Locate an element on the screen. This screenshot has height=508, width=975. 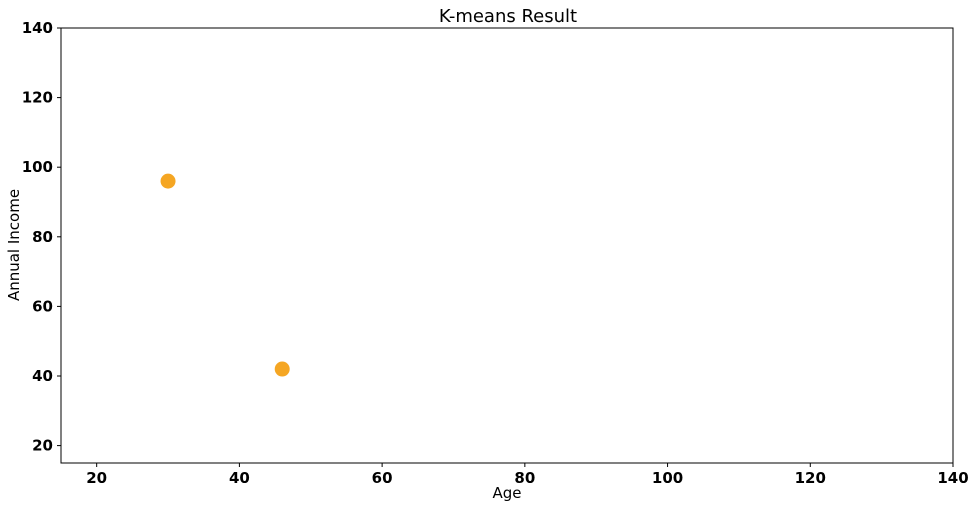
data-points is located at coordinates (225, 275).